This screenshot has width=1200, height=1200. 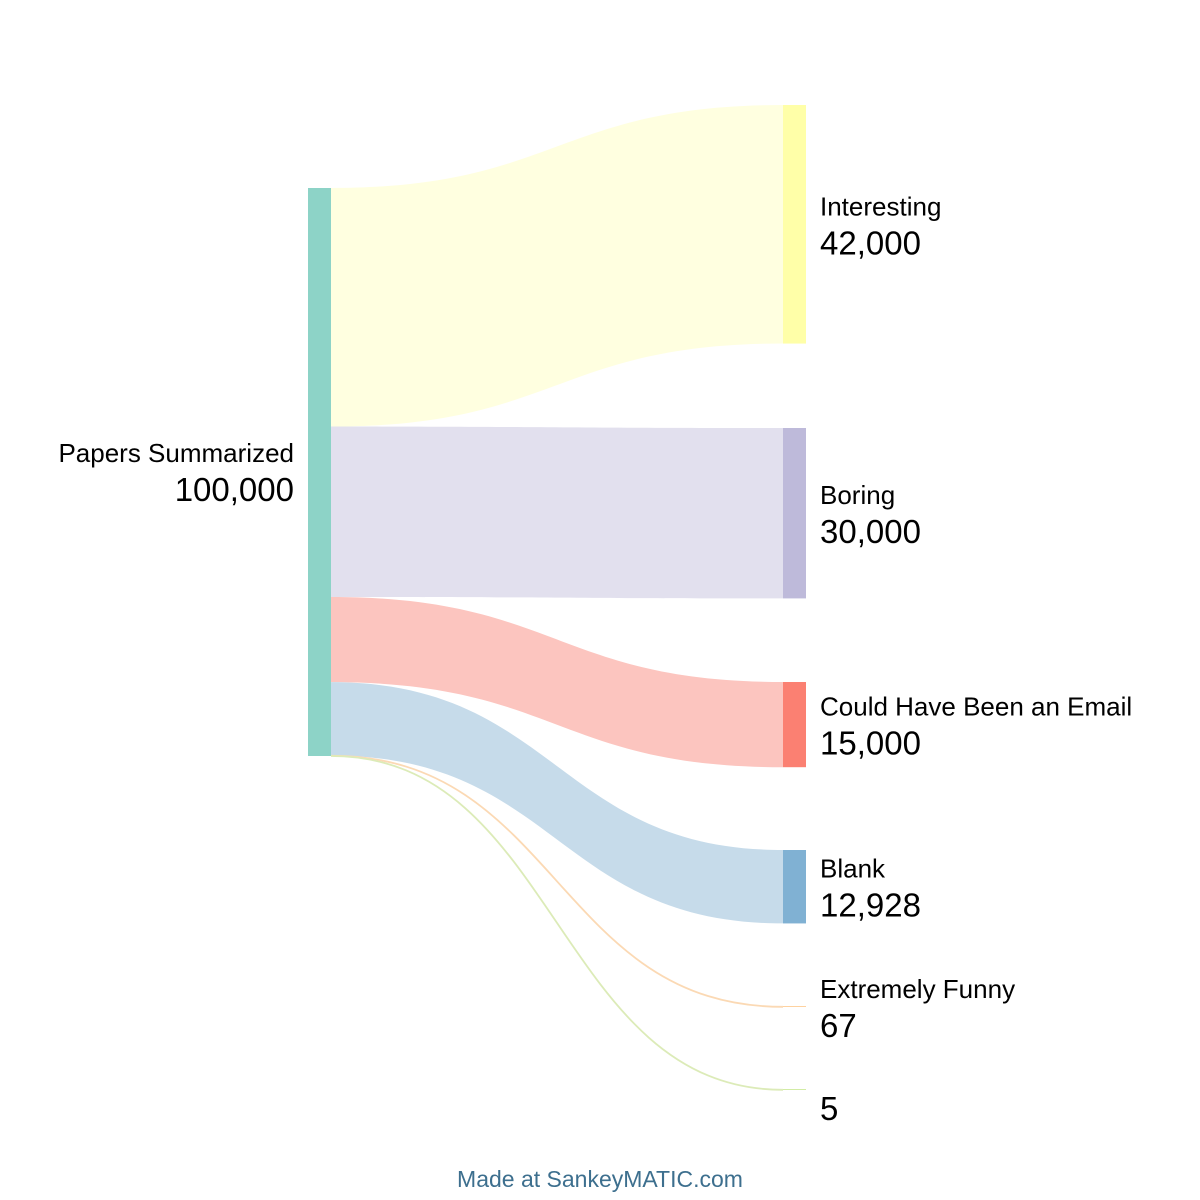 I want to click on node-name-could-have-been-an-email: Could Have Been an Email, so click(x=976, y=707).